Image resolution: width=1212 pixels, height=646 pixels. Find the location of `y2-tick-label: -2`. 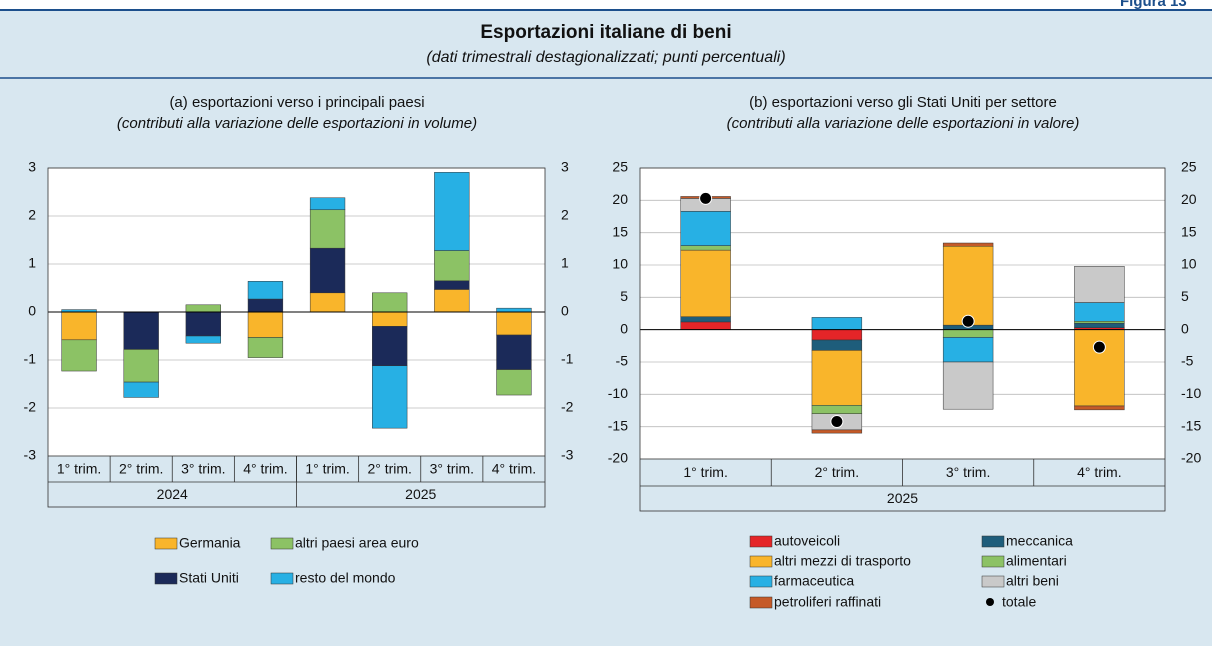

y2-tick-label: -2 is located at coordinates (567, 407).